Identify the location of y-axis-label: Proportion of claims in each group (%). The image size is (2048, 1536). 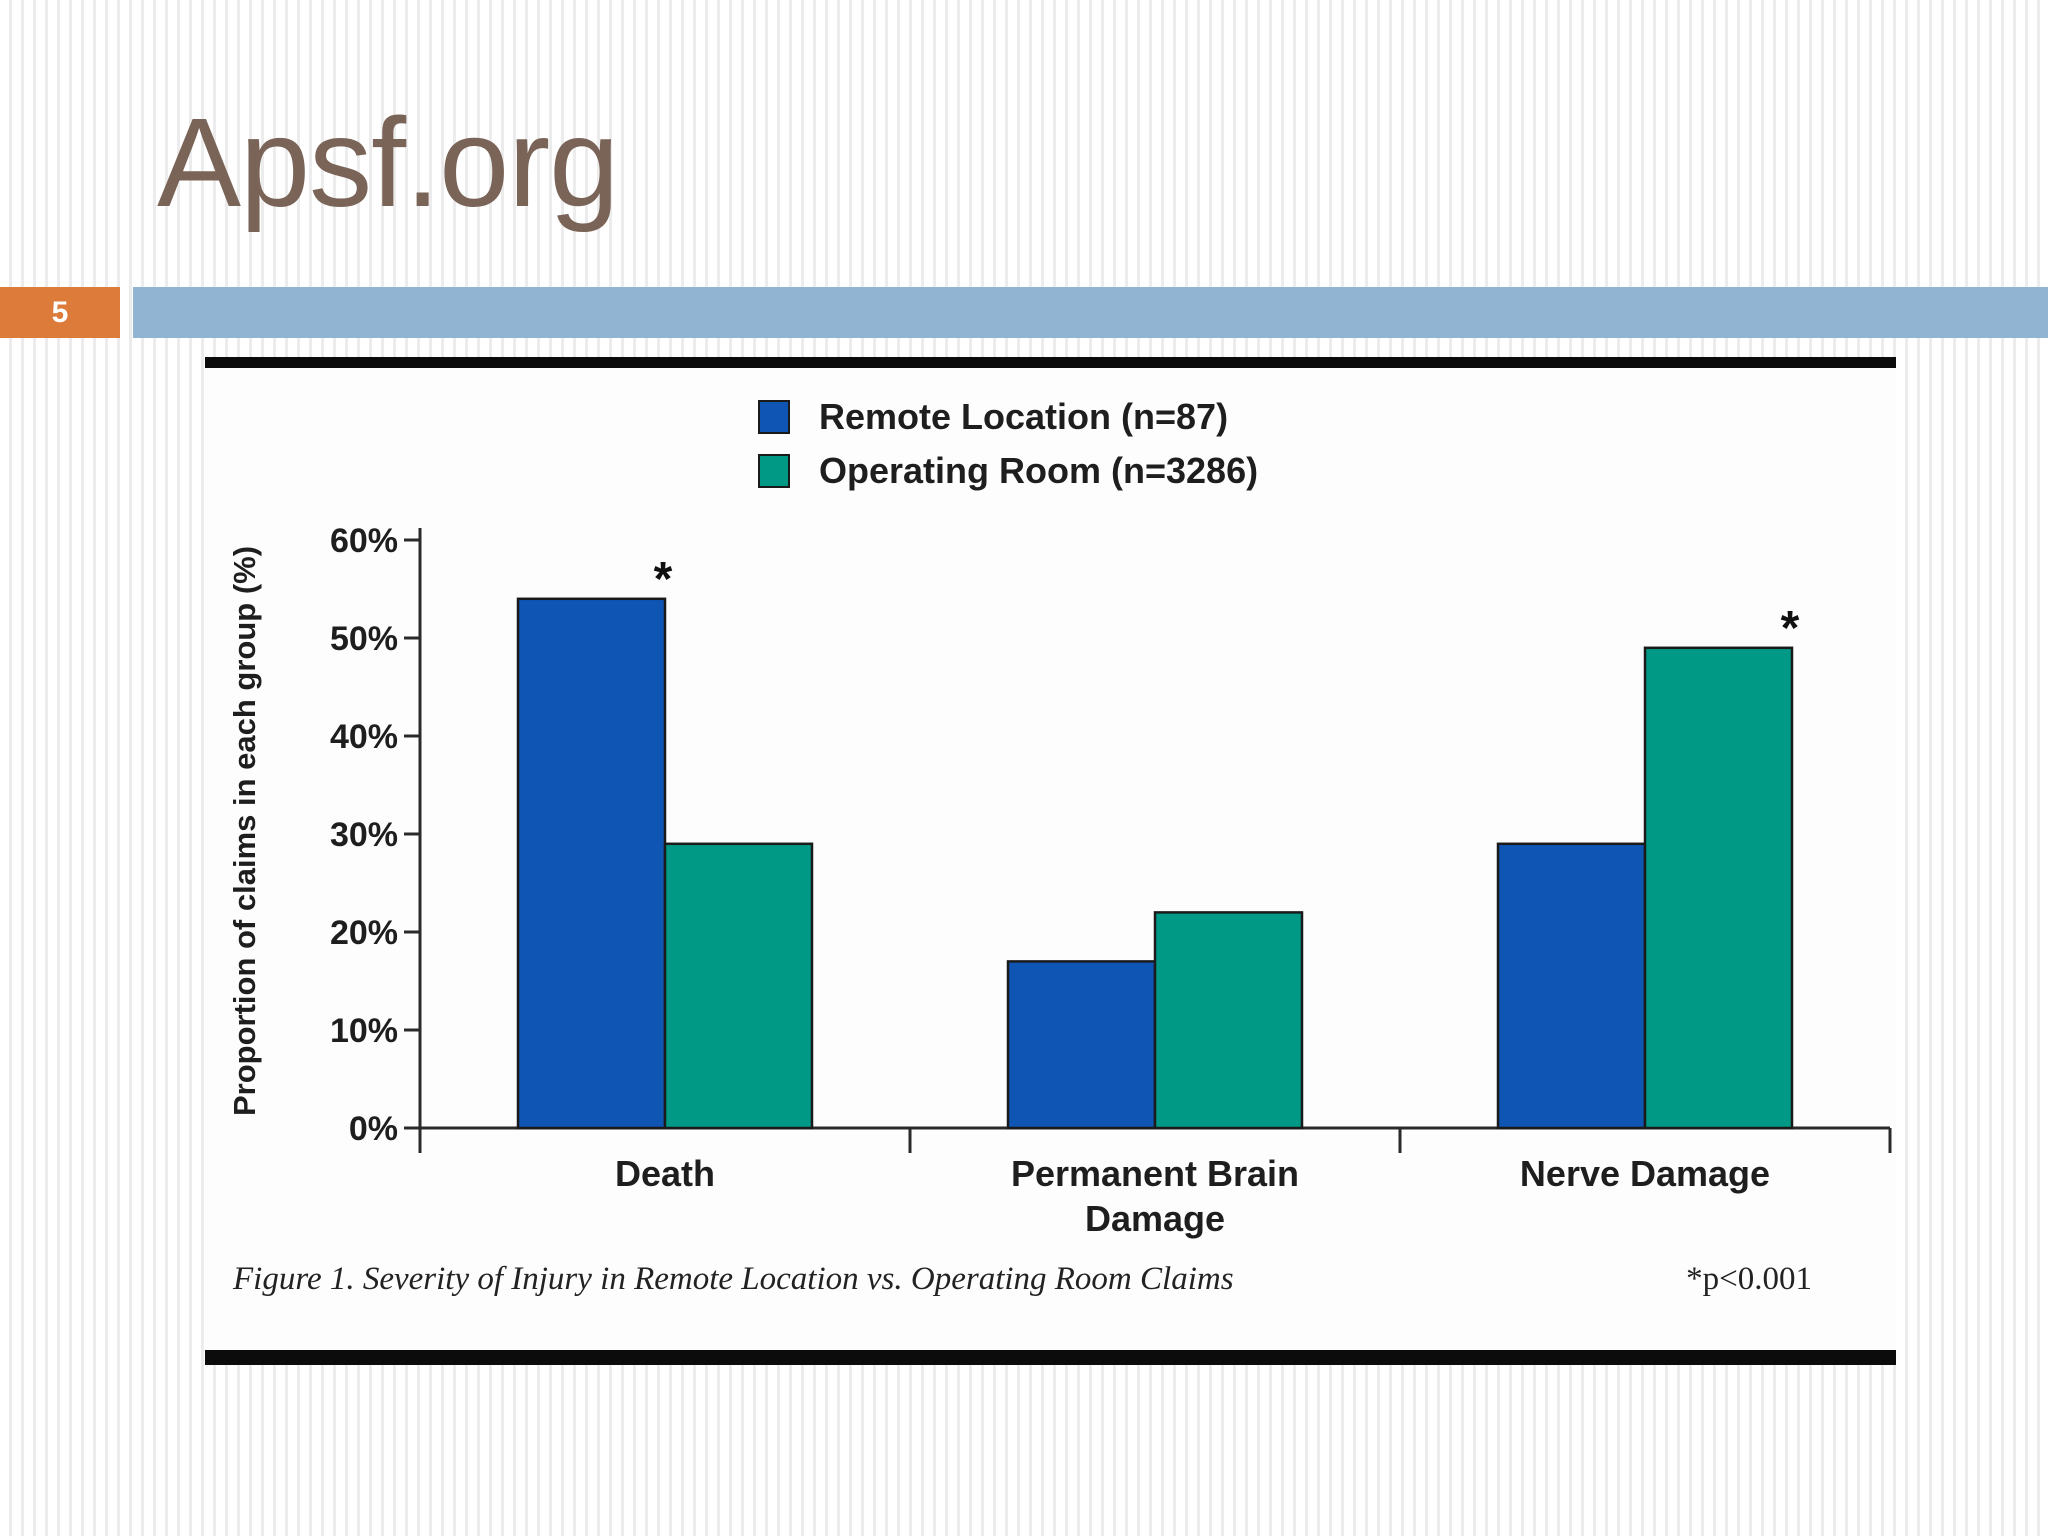
(244, 831).